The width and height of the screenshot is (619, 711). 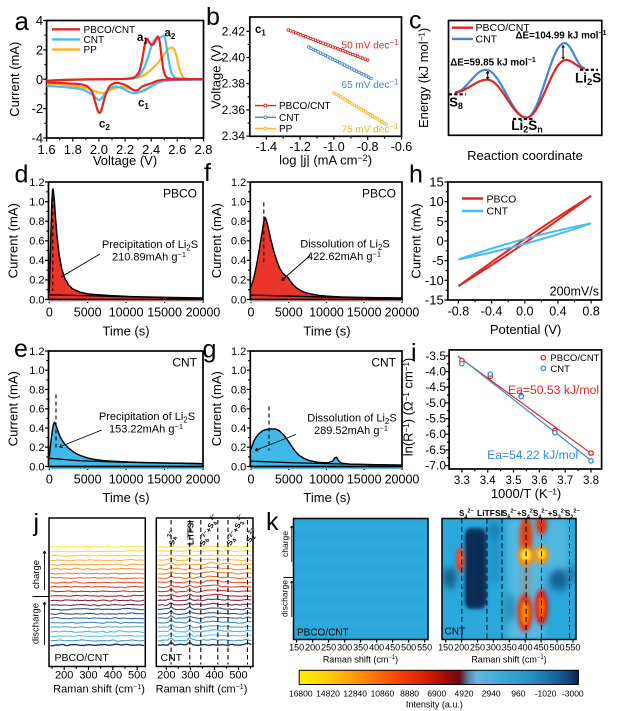 I want to click on svg-text: 12840, so click(x=355, y=694).